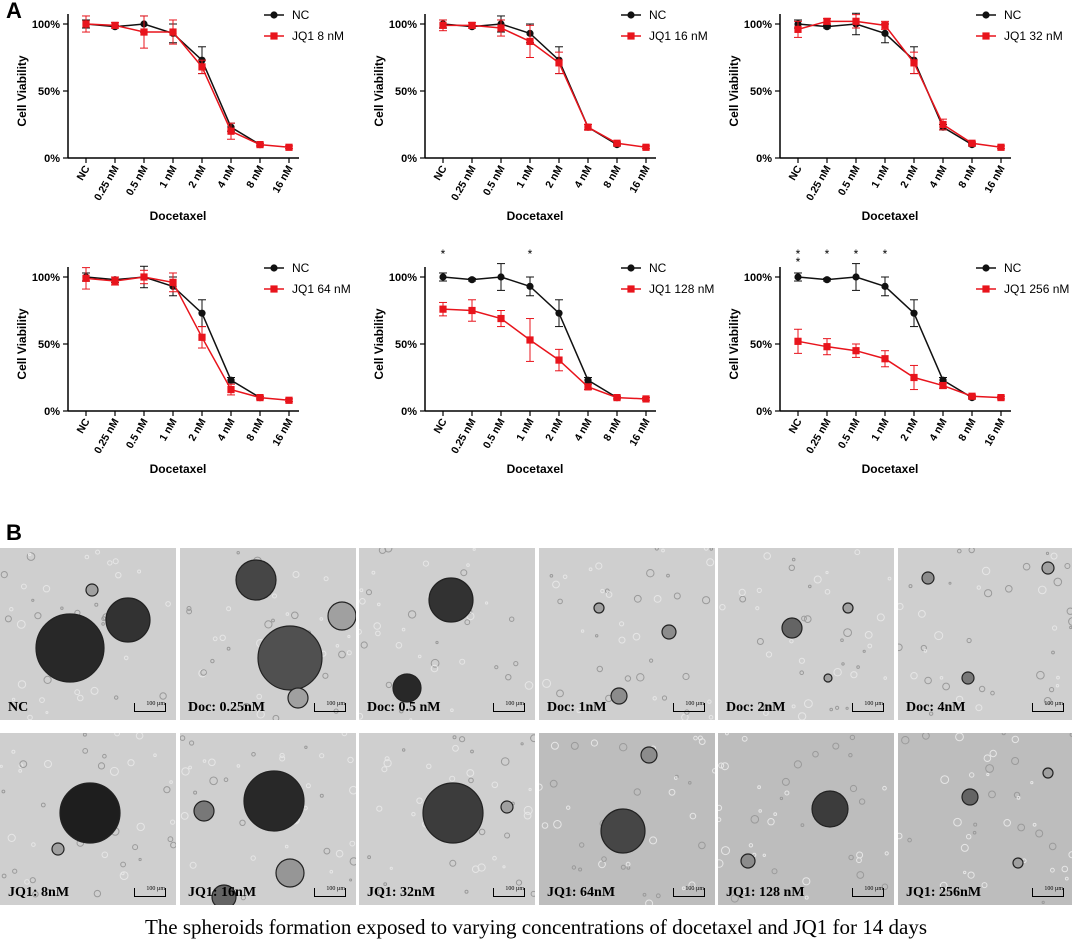 Image resolution: width=1072 pixels, height=945 pixels. Describe the element at coordinates (268, 819) in the screenshot. I see `spheroid-image: JQ1: 16nM 100 µm` at that location.